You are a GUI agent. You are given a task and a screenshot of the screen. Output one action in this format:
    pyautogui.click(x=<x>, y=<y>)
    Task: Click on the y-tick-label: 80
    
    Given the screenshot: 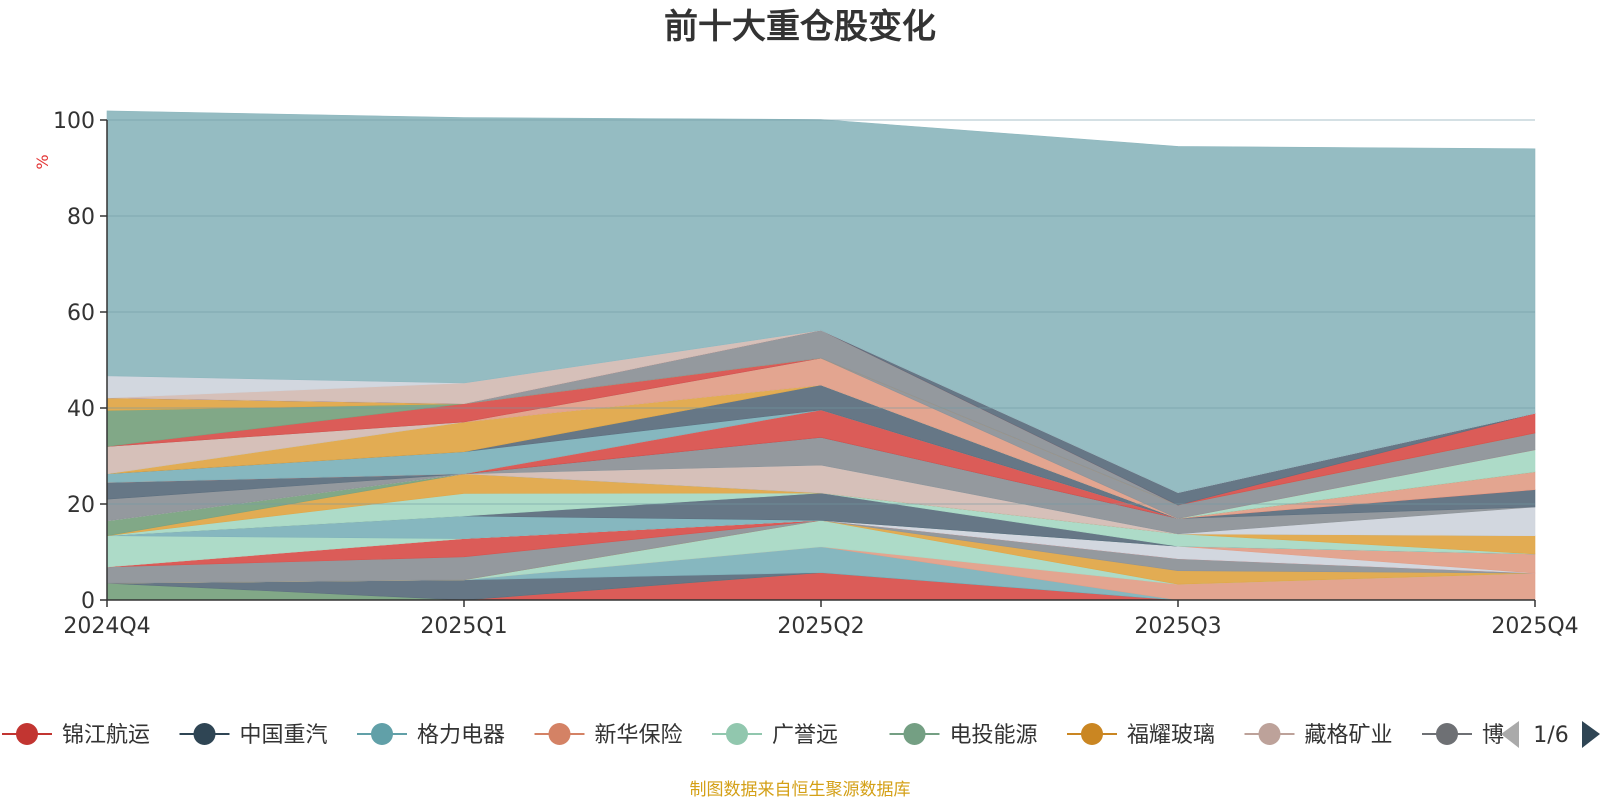 What is the action you would take?
    pyautogui.click(x=81, y=217)
    